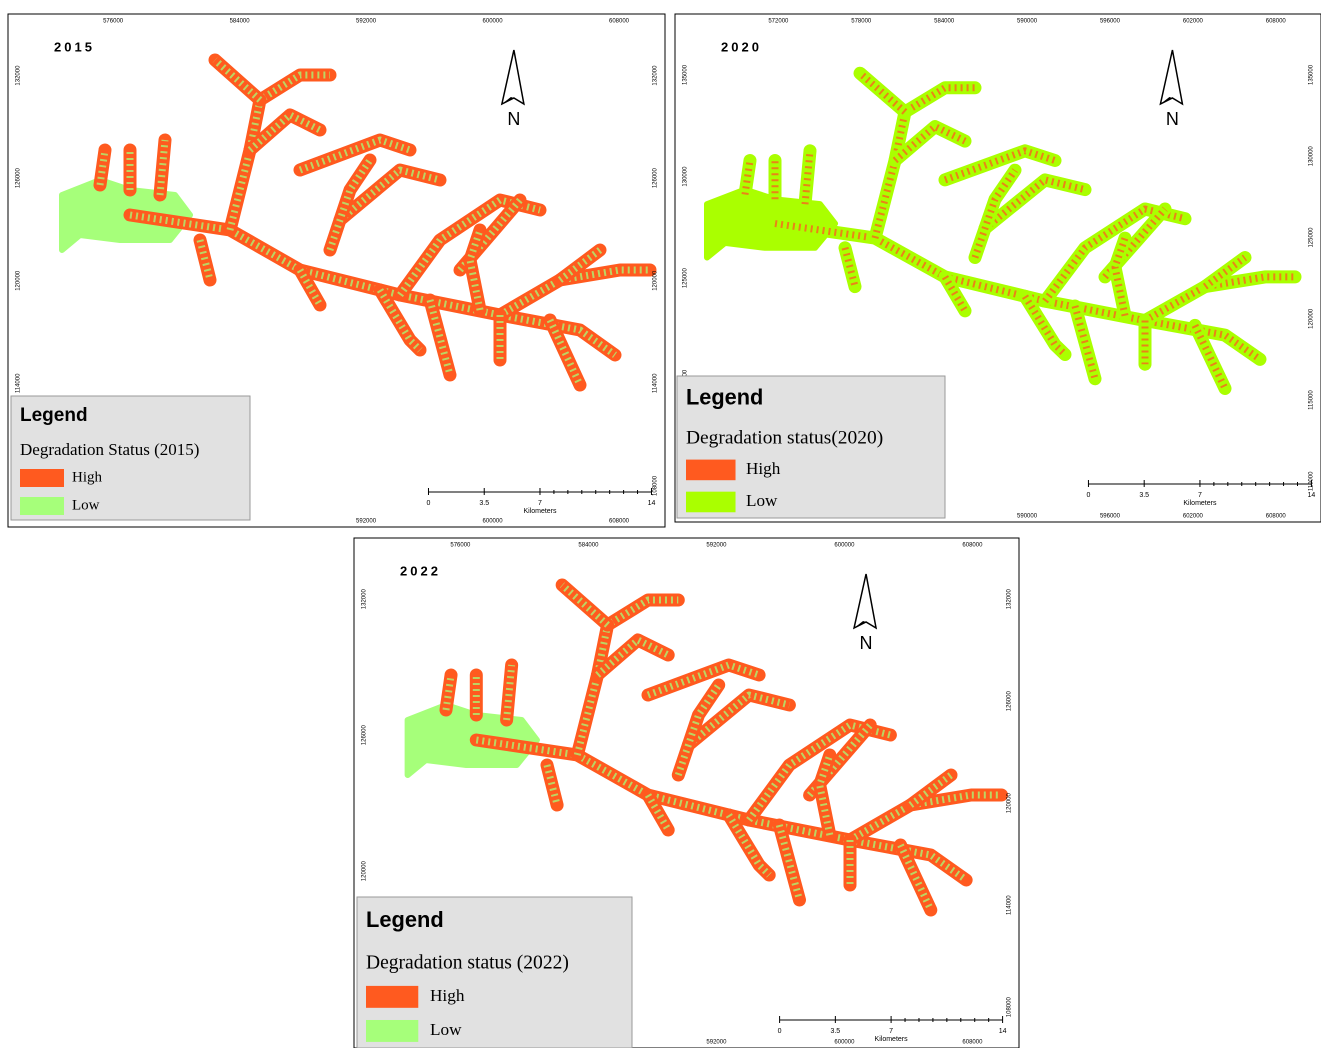 This screenshot has height=1048, width=1321. I want to click on right-coord: 115000, so click(1312, 400).